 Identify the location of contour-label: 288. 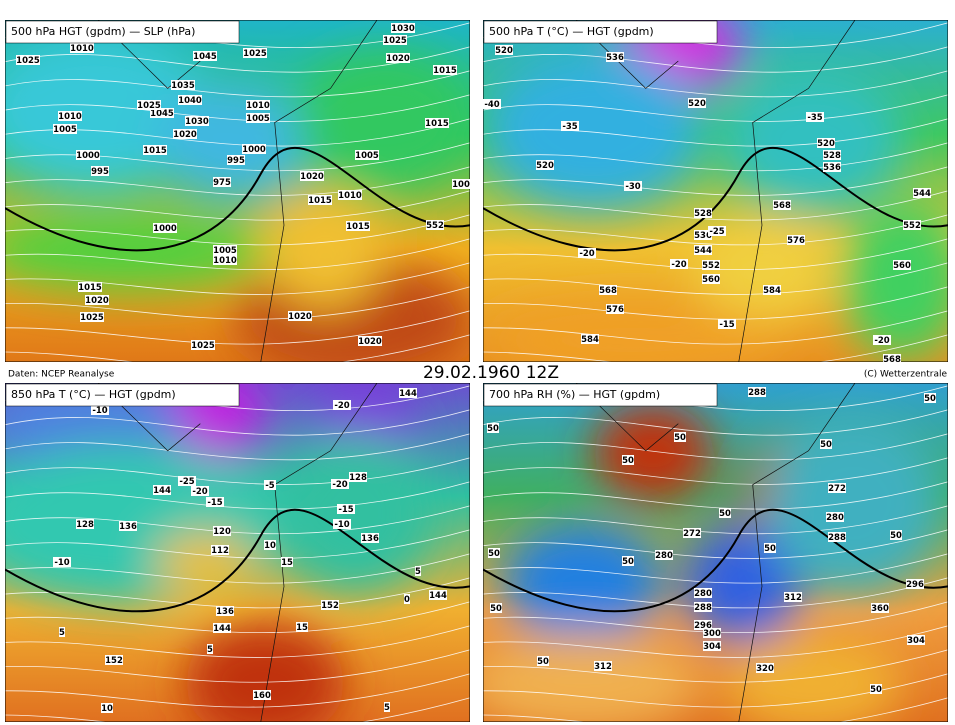
(837, 538).